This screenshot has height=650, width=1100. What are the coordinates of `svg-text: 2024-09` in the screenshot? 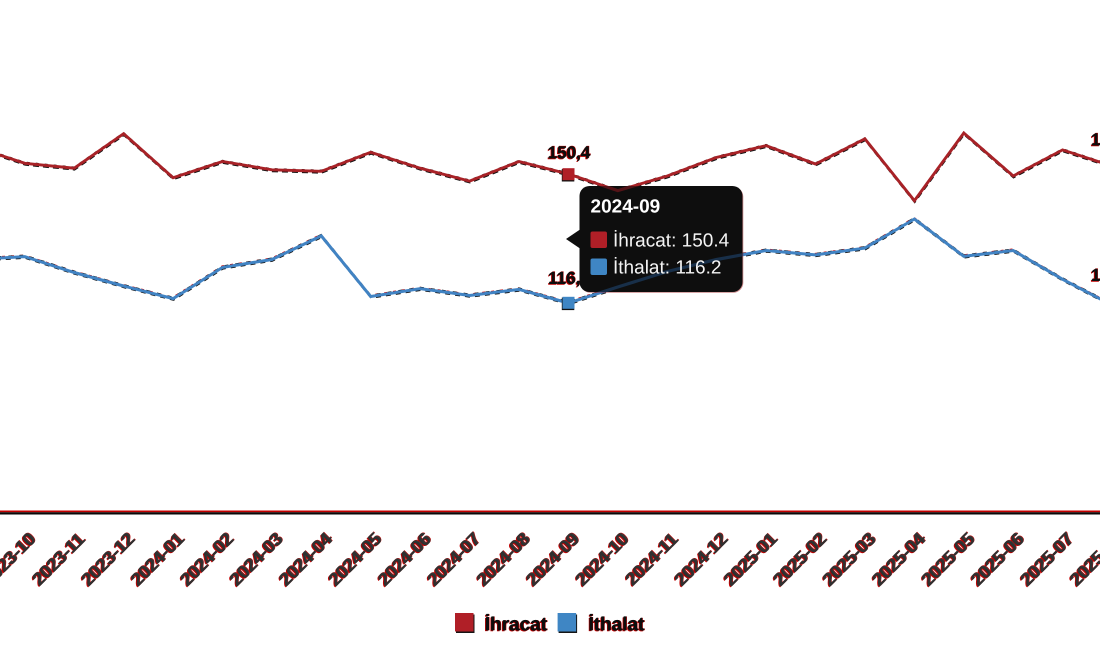 It's located at (625, 207).